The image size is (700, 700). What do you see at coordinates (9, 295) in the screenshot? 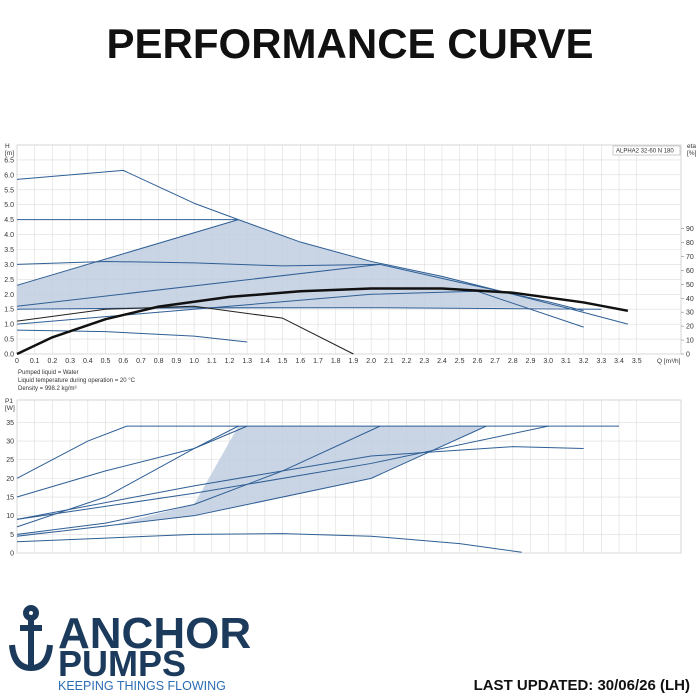
I see `y-tick-label: 2.0` at bounding box center [9, 295].